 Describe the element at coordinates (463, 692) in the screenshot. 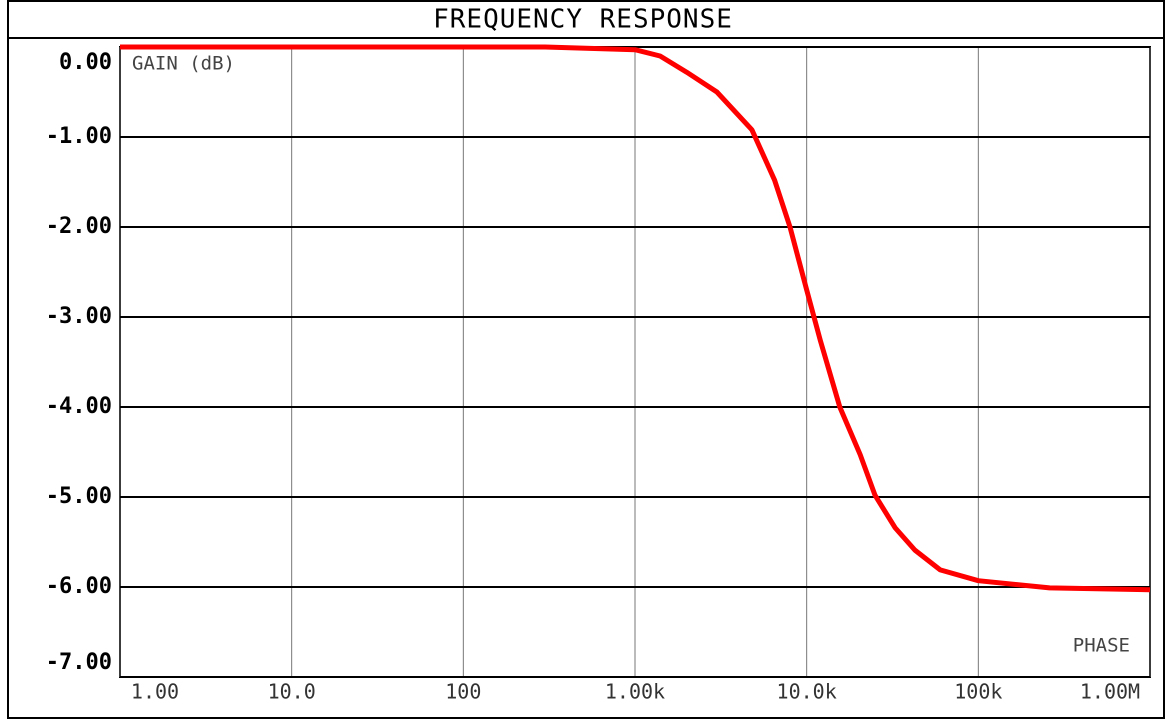

I see `x-tick-label: 100` at that location.